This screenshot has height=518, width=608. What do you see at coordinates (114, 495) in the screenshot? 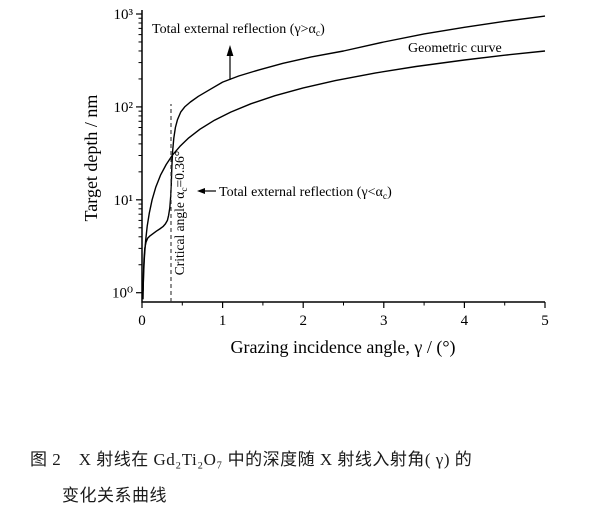
I see `figure-caption-line2: 变化关系曲线` at bounding box center [114, 495].